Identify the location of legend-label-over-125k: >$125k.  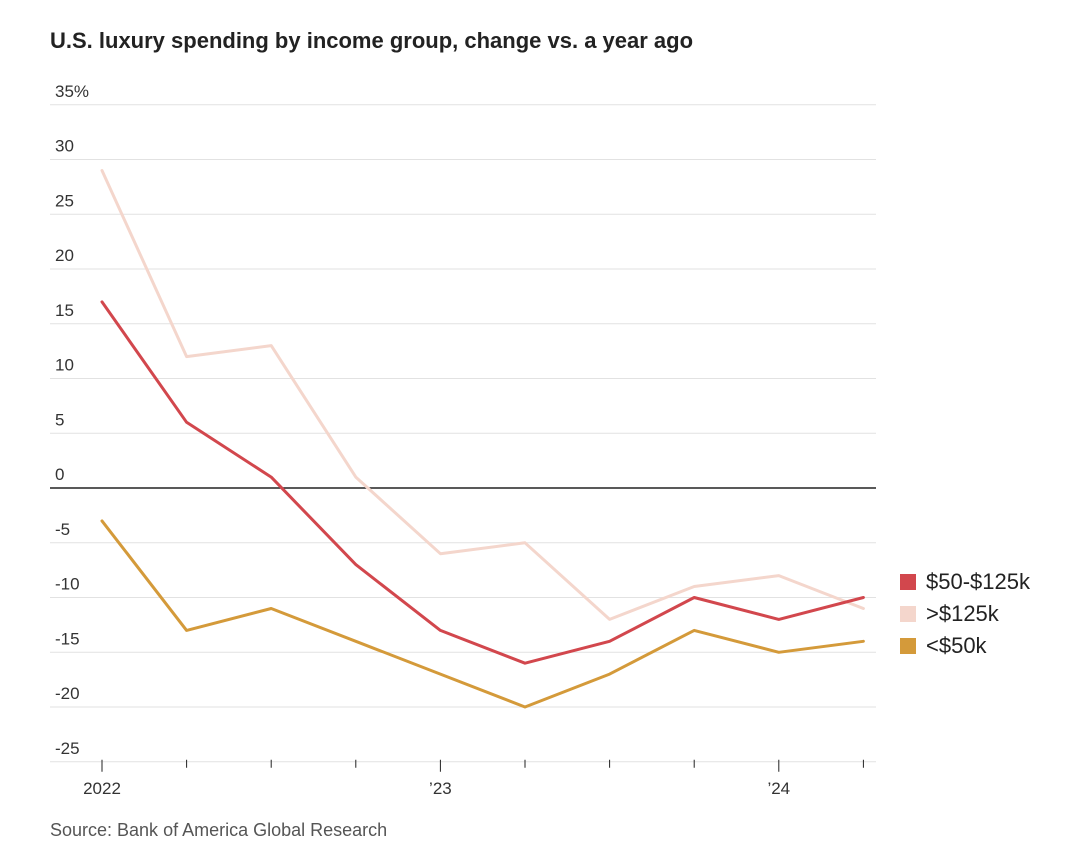
(962, 613).